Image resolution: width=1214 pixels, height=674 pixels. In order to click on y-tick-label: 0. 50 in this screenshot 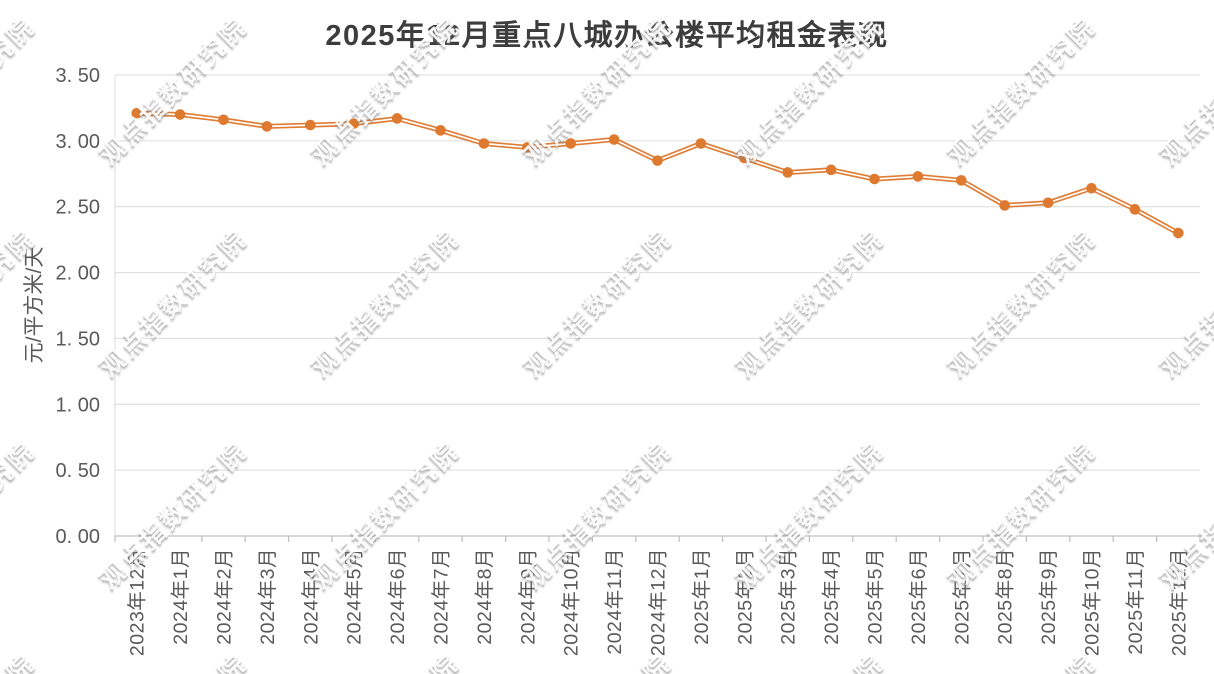, I will do `click(78, 471)`.